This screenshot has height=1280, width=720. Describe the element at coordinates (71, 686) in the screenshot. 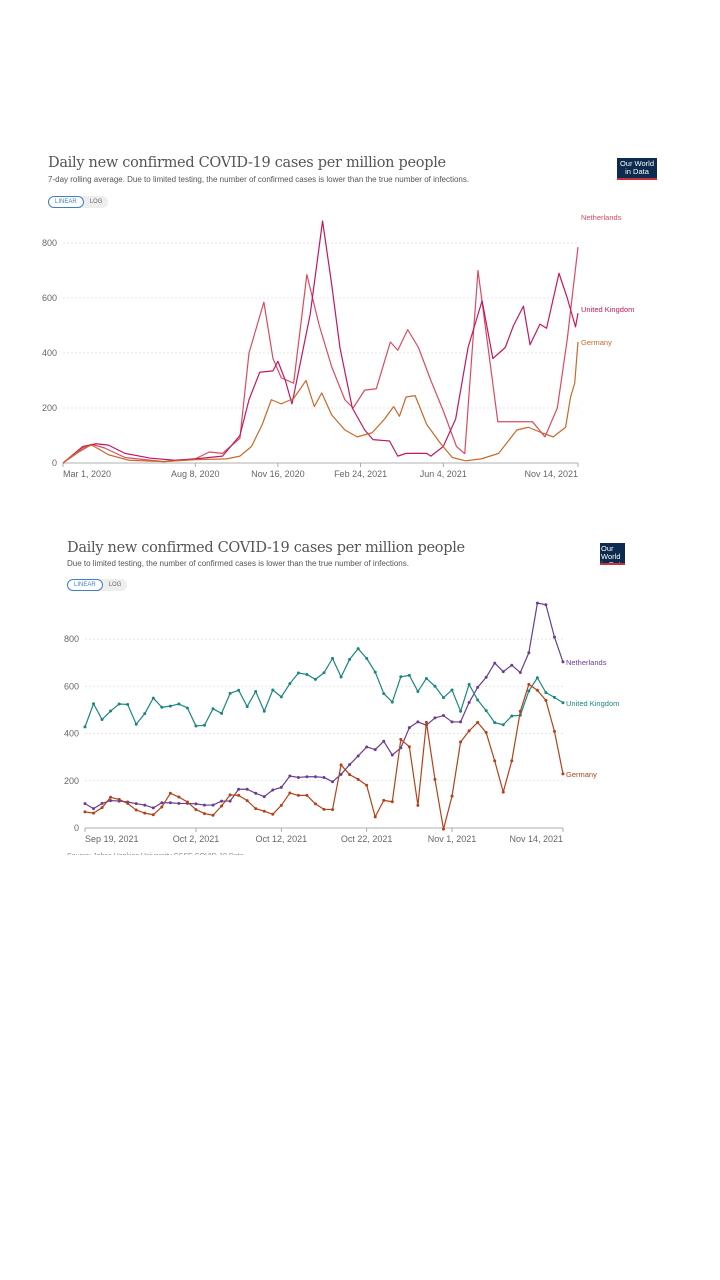

I see `y-tick-label: 600` at that location.